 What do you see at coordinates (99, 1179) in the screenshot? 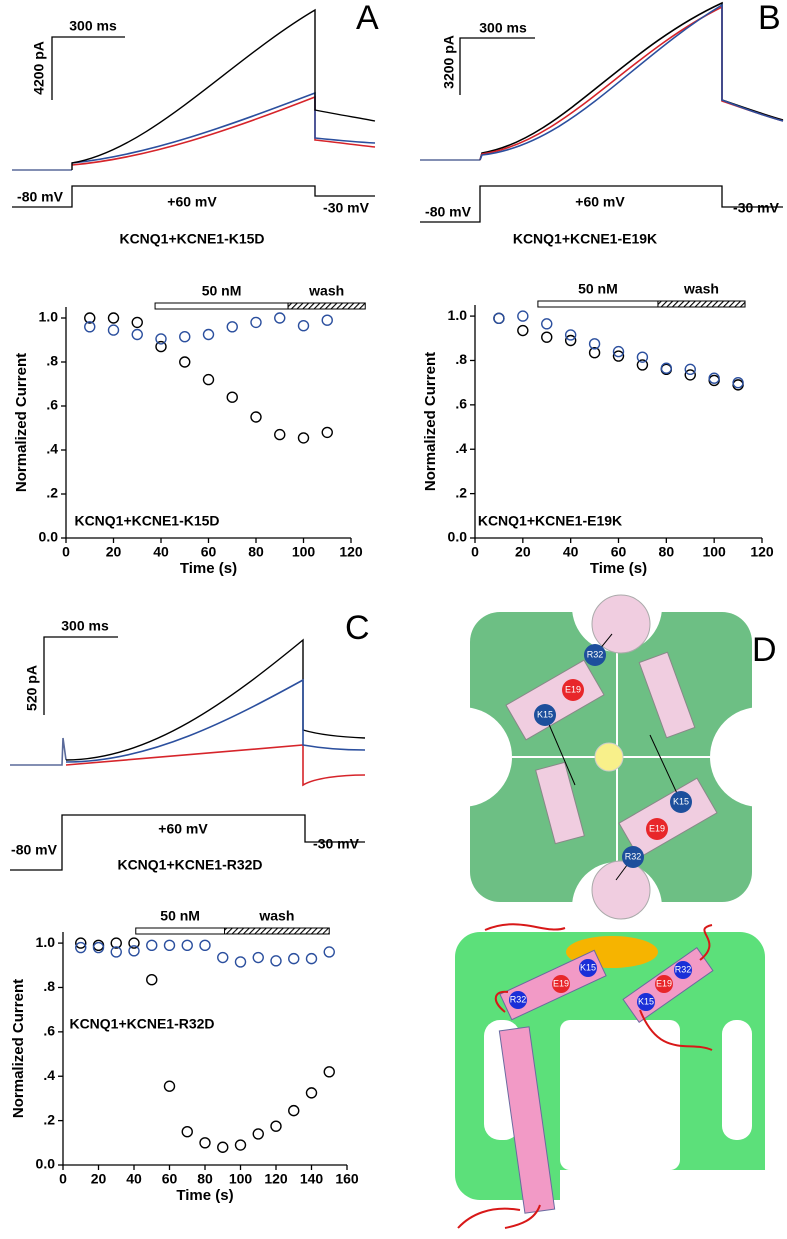
I see `x-tick-label: 20` at bounding box center [99, 1179].